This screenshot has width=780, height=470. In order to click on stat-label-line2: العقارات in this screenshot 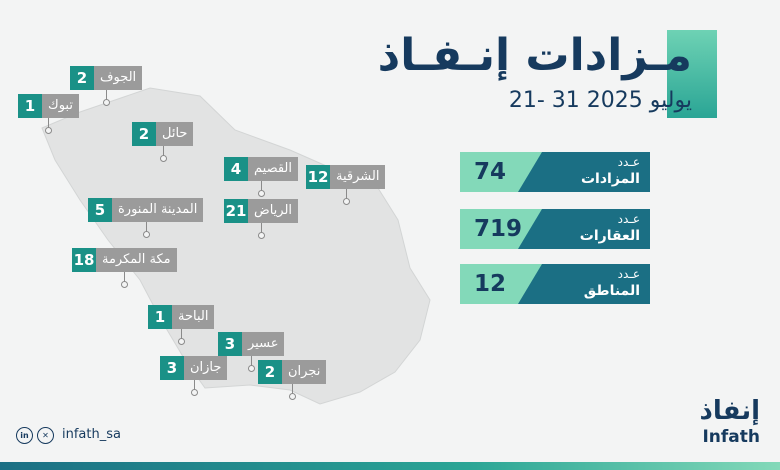, I will do `click(609, 236)`.